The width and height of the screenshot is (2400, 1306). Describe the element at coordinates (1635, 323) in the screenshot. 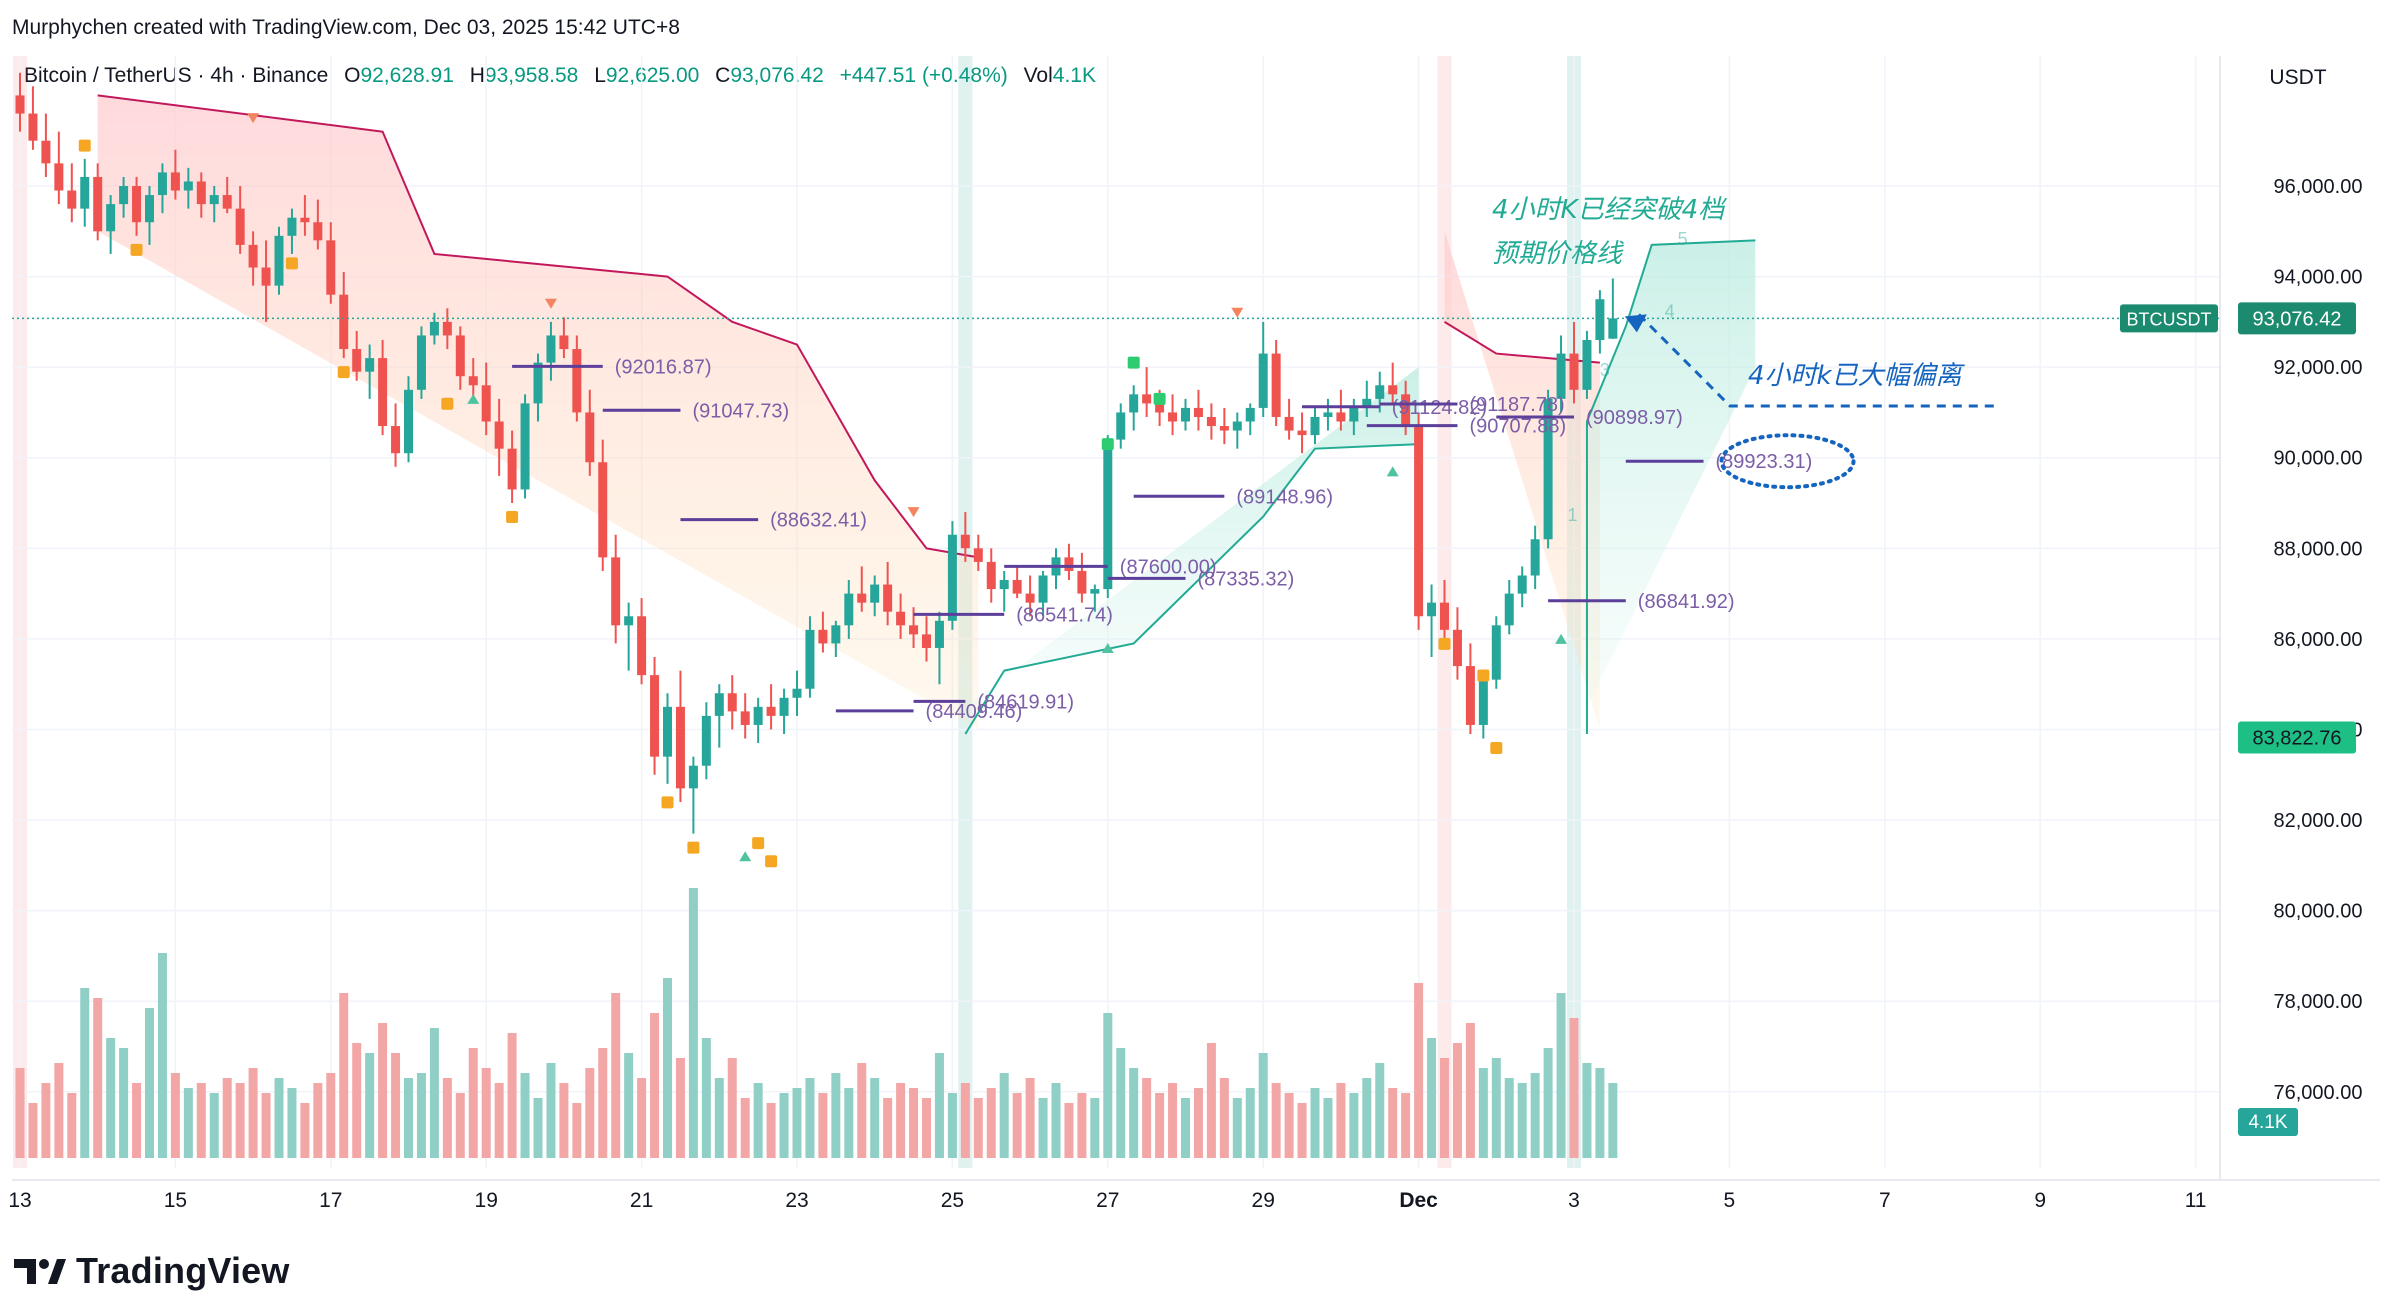

I see `arrow-head-icon` at that location.